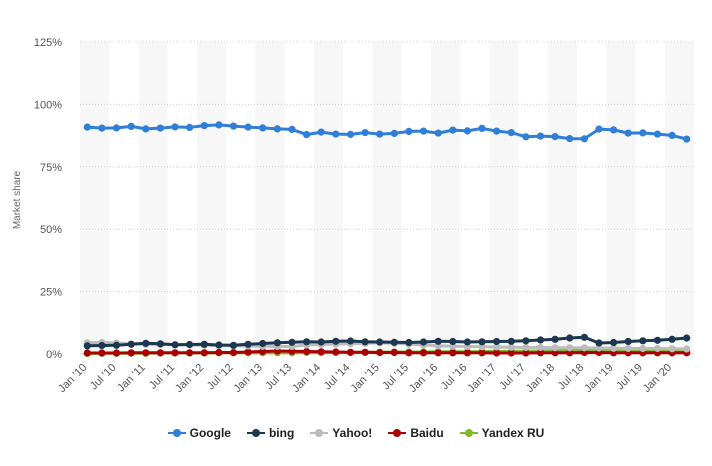 This screenshot has height=466, width=712. What do you see at coordinates (387, 132) in the screenshot?
I see `series-google` at bounding box center [387, 132].